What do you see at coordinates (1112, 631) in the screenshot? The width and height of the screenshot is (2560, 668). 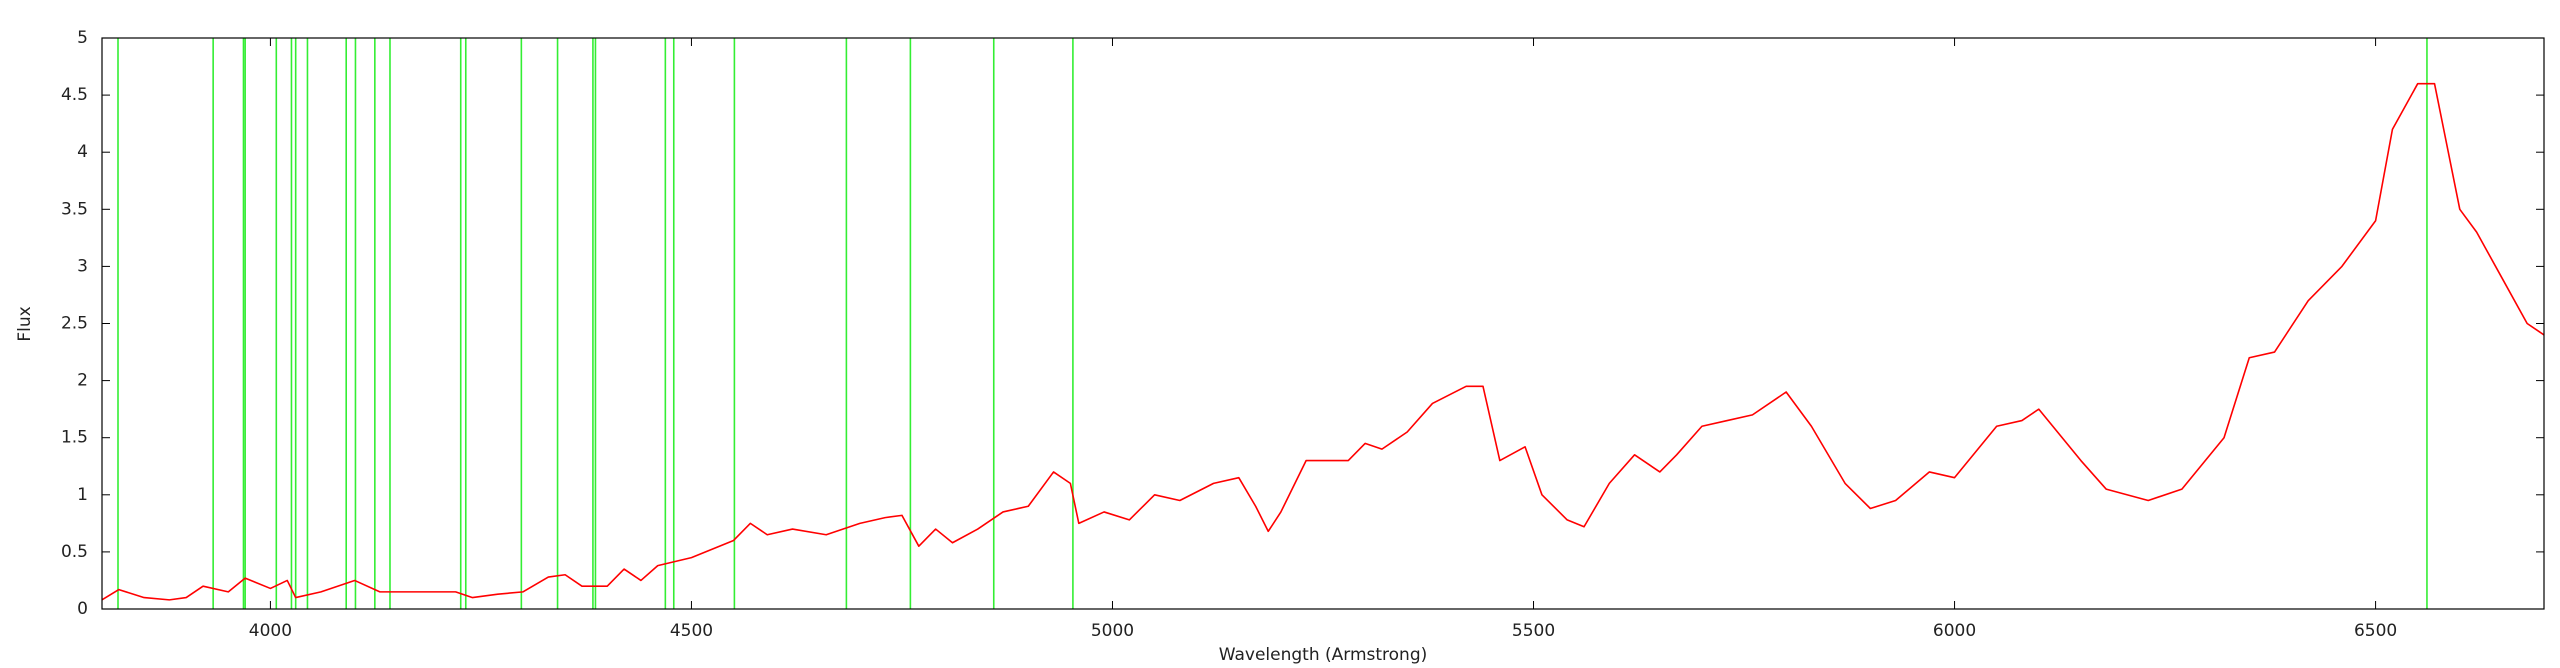 I see `x-tick-label: 5000` at bounding box center [1112, 631].